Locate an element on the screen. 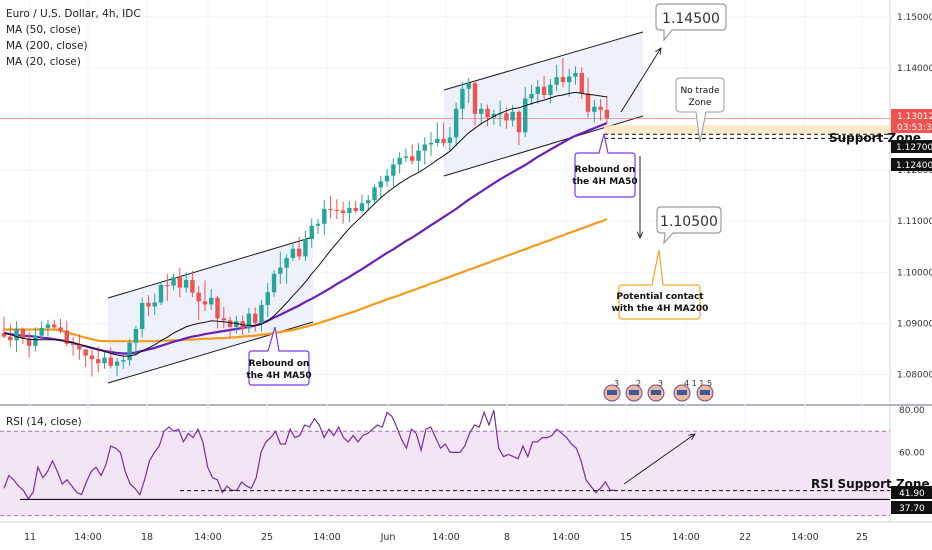 The height and width of the screenshot is (550, 932). level-2-badge: 1.12400 is located at coordinates (911, 164).